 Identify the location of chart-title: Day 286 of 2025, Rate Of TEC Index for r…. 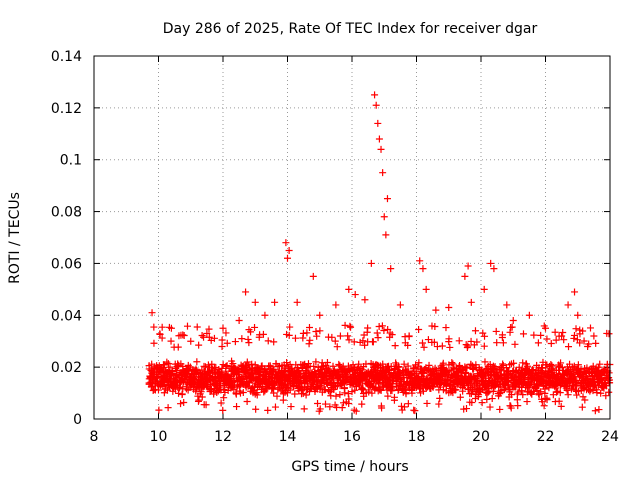
(350, 29).